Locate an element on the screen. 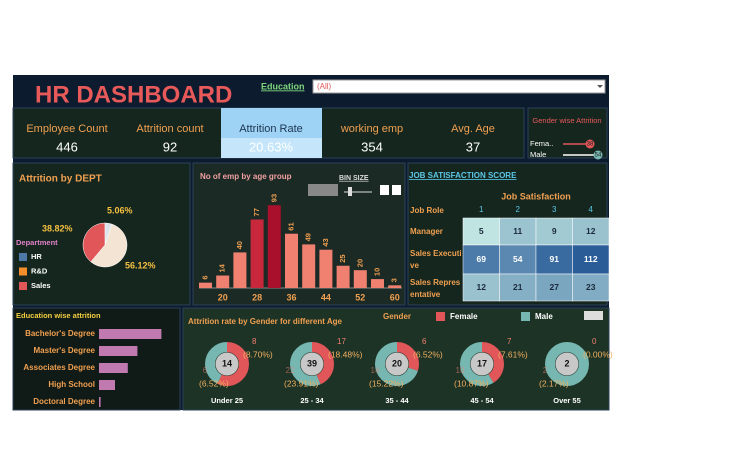  donut-total: 17 is located at coordinates (482, 363).